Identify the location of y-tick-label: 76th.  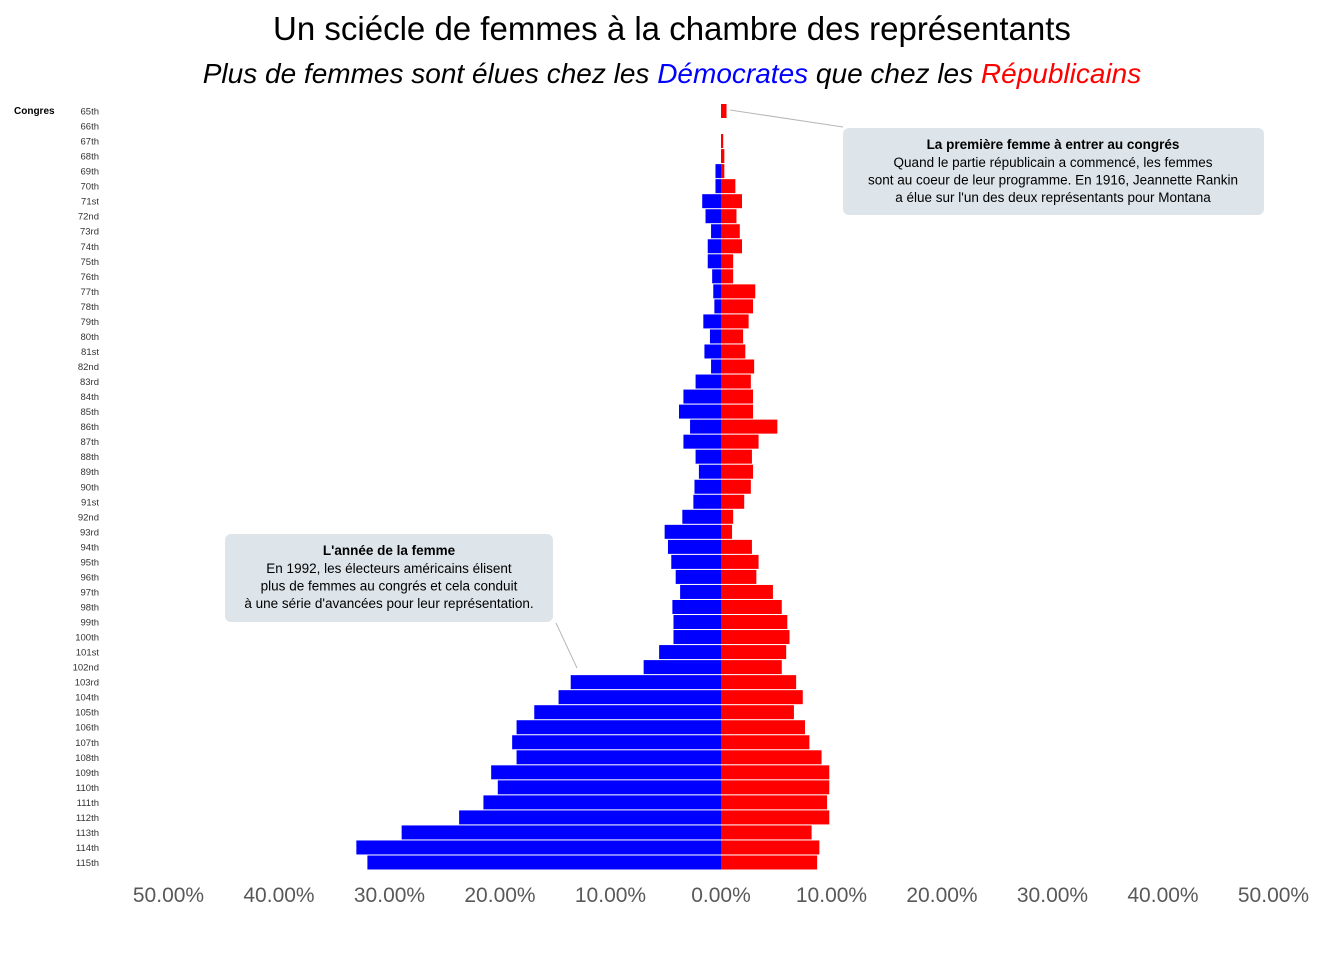
(90, 277).